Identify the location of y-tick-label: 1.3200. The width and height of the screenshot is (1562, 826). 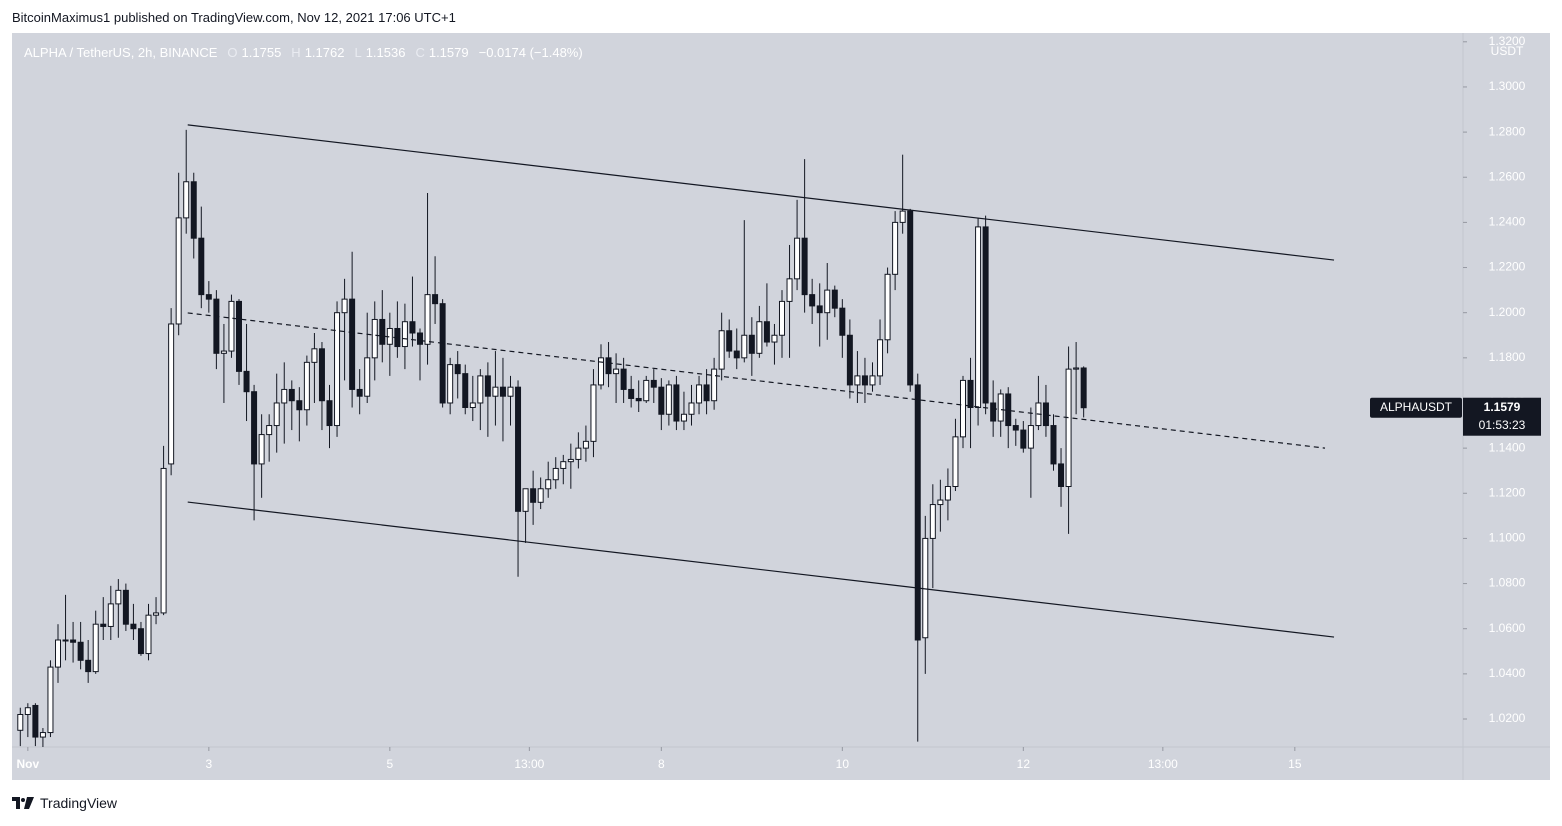
(1507, 41).